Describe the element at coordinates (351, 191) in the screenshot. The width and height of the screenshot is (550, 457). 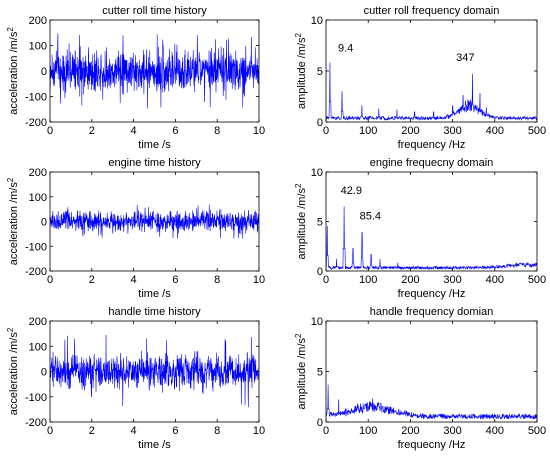
I see `data-annotation: 42.9` at that location.